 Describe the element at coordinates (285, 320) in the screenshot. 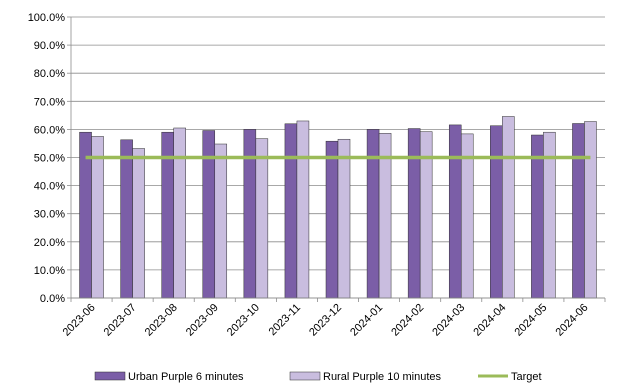

I see `x-tick-label: 2023-11` at that location.